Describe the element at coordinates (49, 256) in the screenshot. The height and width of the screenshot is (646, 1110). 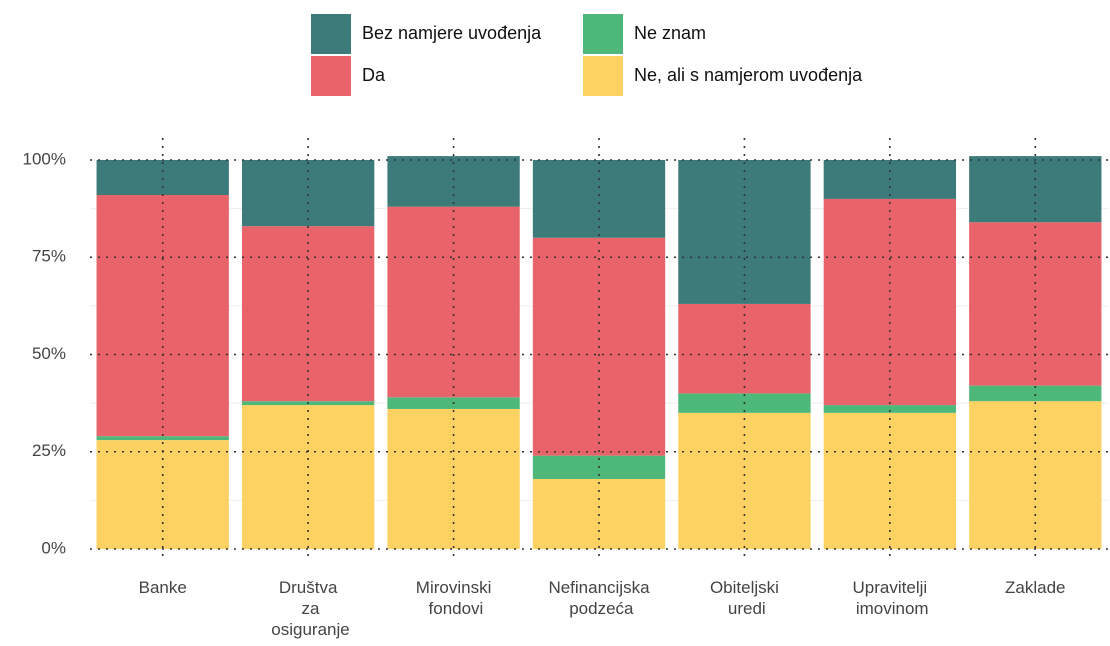
I see `y-tick-label: 75%` at that location.